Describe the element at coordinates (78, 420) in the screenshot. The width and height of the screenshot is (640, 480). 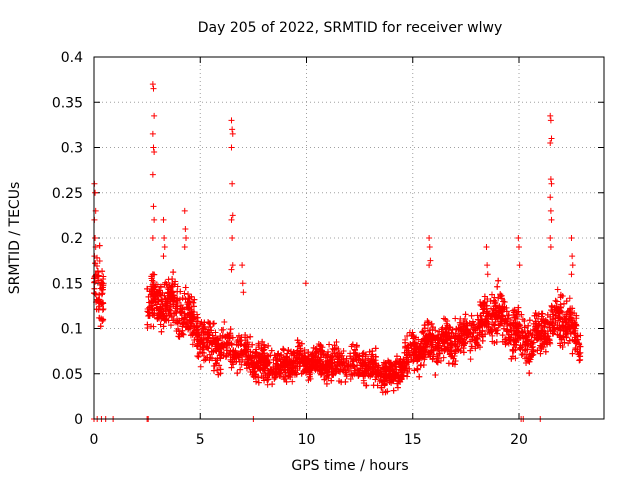
I see `y-tick-label: 0` at that location.